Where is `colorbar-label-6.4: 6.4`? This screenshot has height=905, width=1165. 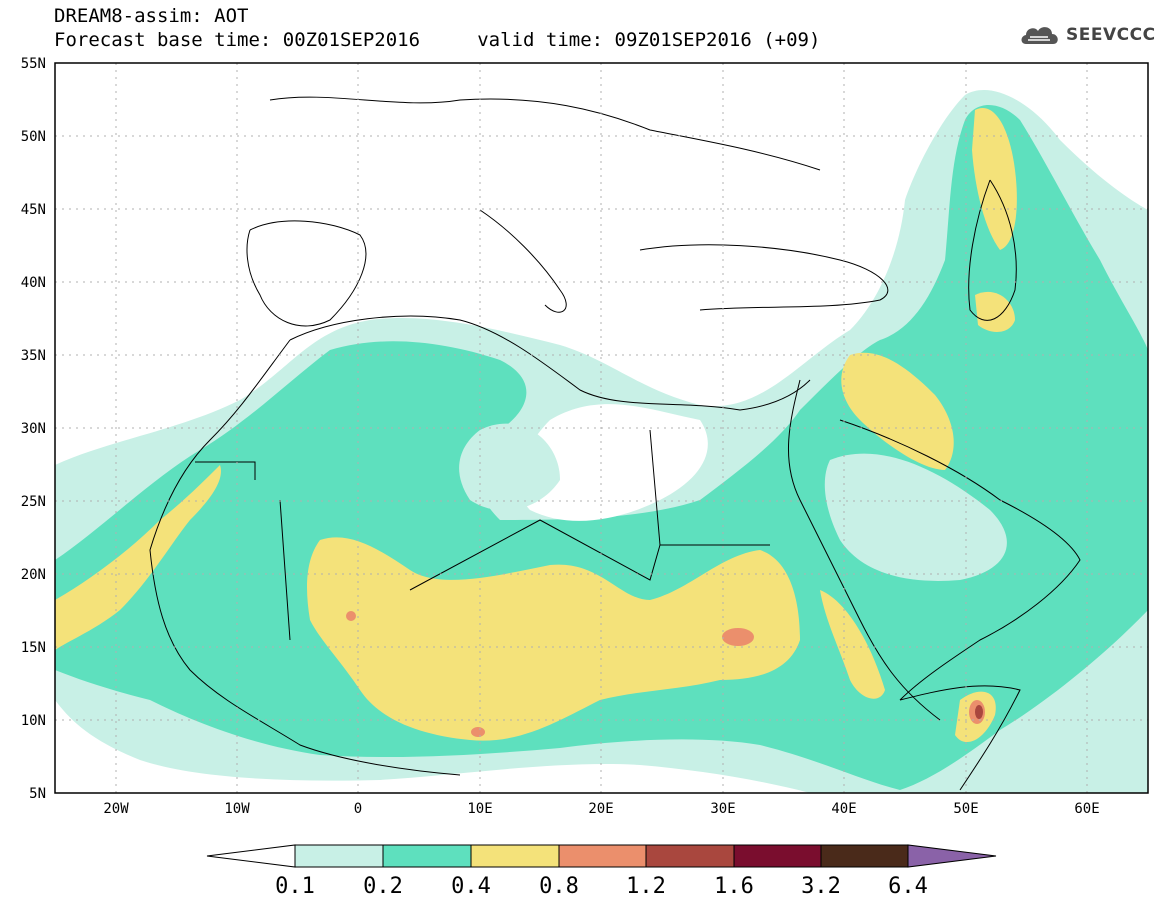 colorbar-label-6.4: 6.4 is located at coordinates (908, 886).